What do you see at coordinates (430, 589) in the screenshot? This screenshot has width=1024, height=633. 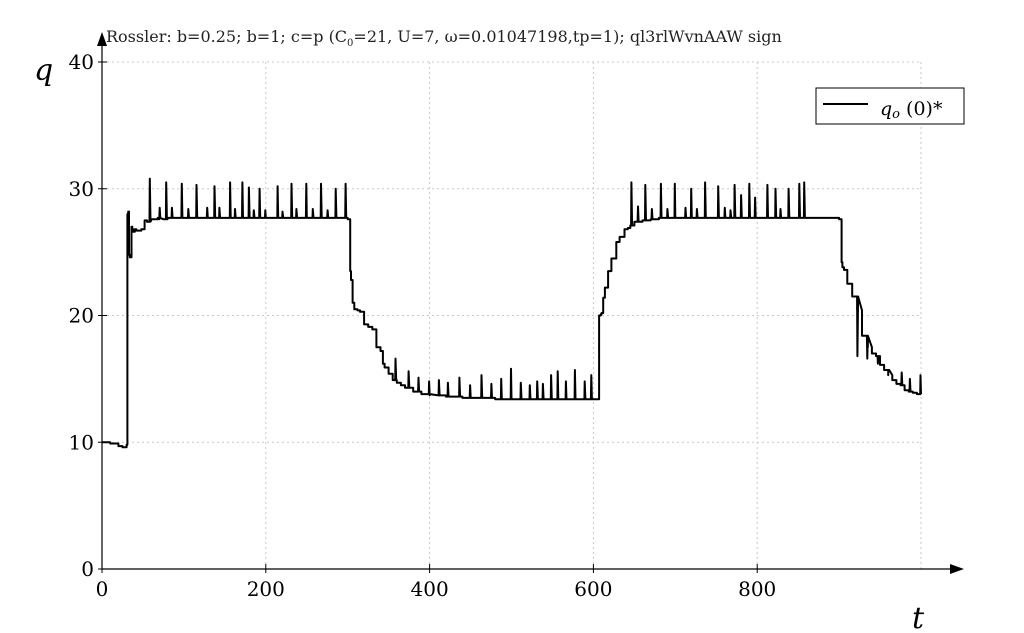 I see `x-tick-label: 400` at bounding box center [430, 589].